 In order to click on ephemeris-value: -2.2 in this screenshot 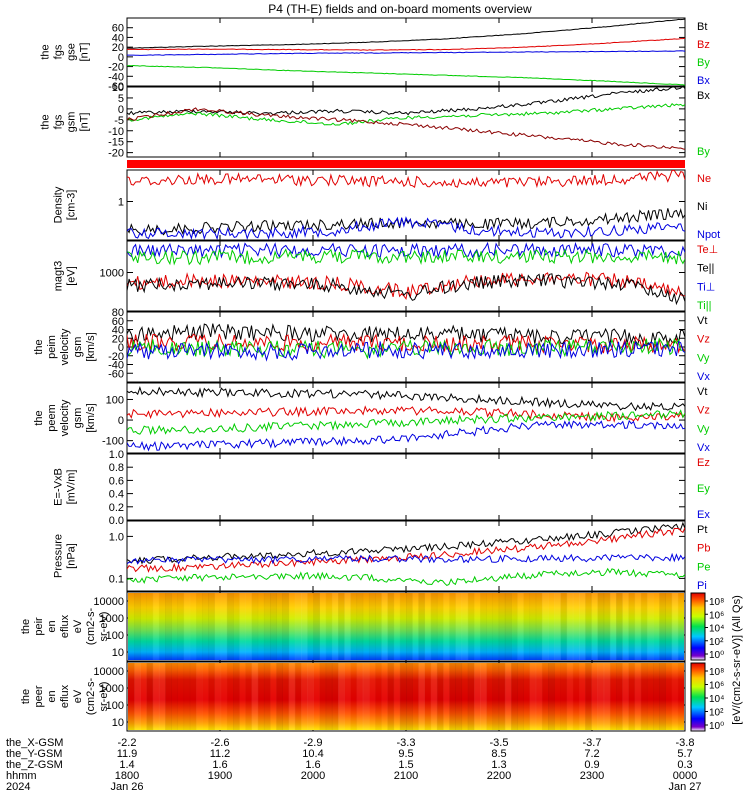, I will do `click(127, 743)`.